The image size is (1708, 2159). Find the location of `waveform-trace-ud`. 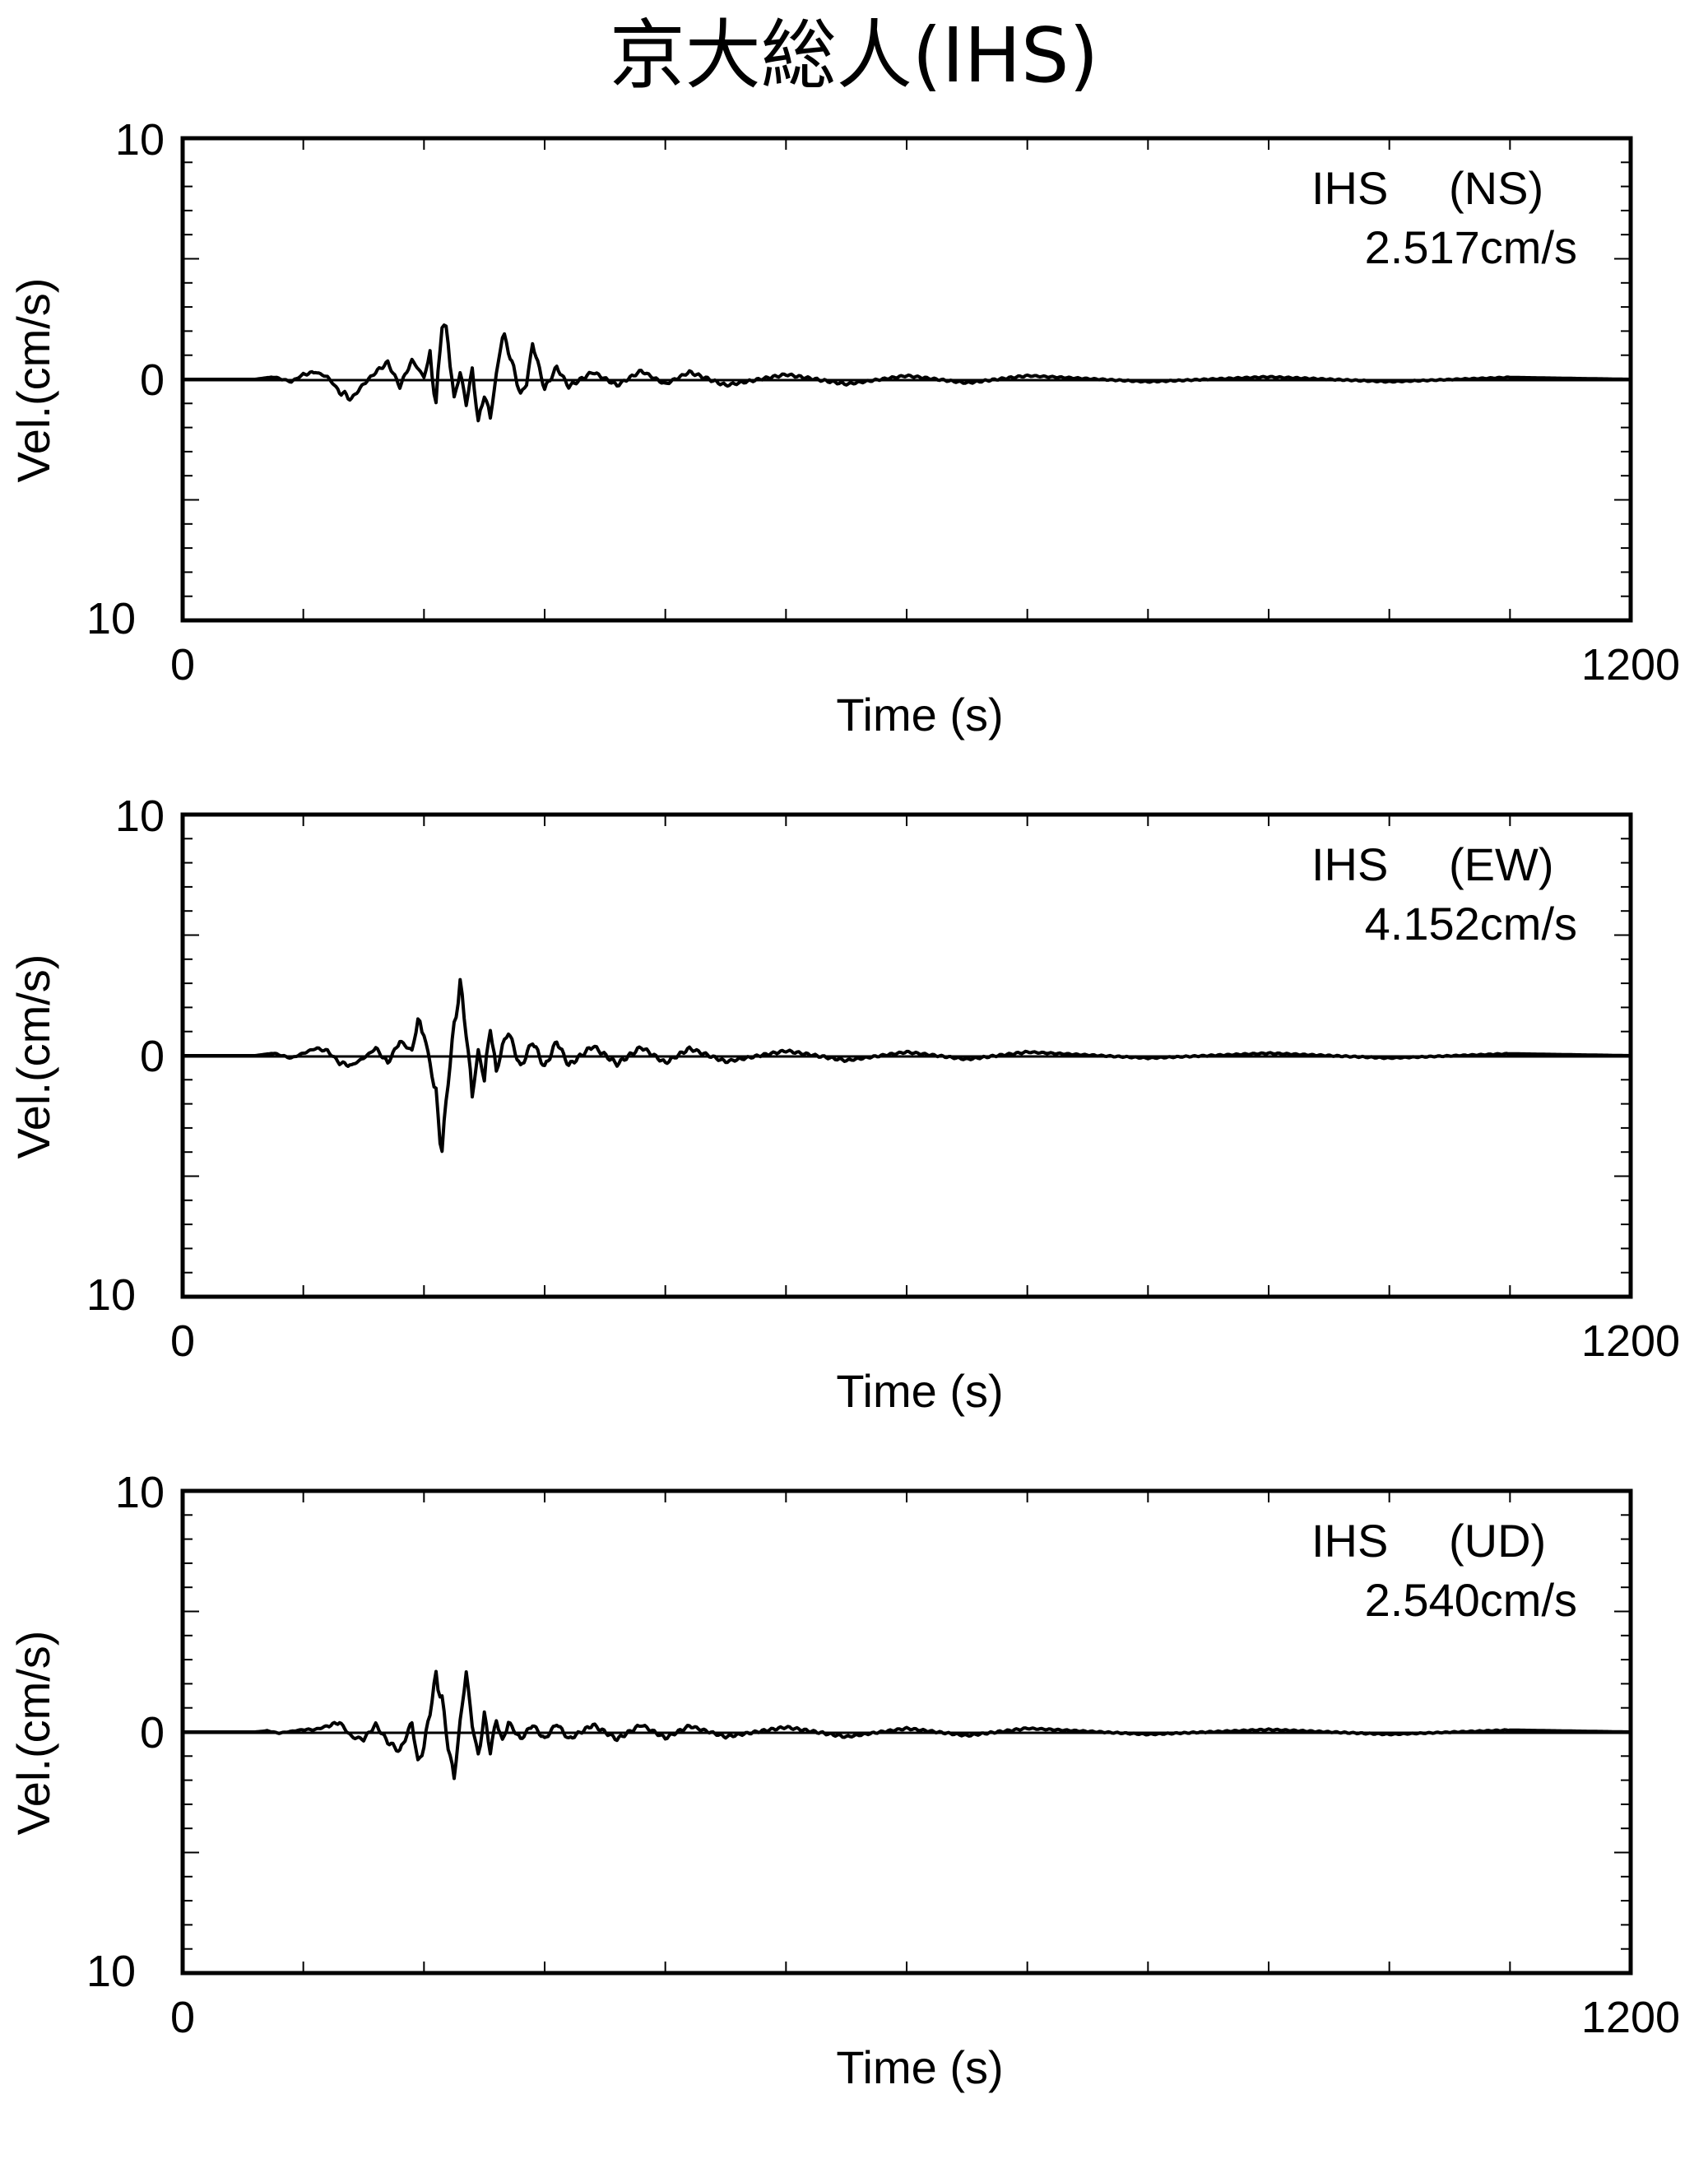

waveform-trace-ud is located at coordinates (907, 1725).